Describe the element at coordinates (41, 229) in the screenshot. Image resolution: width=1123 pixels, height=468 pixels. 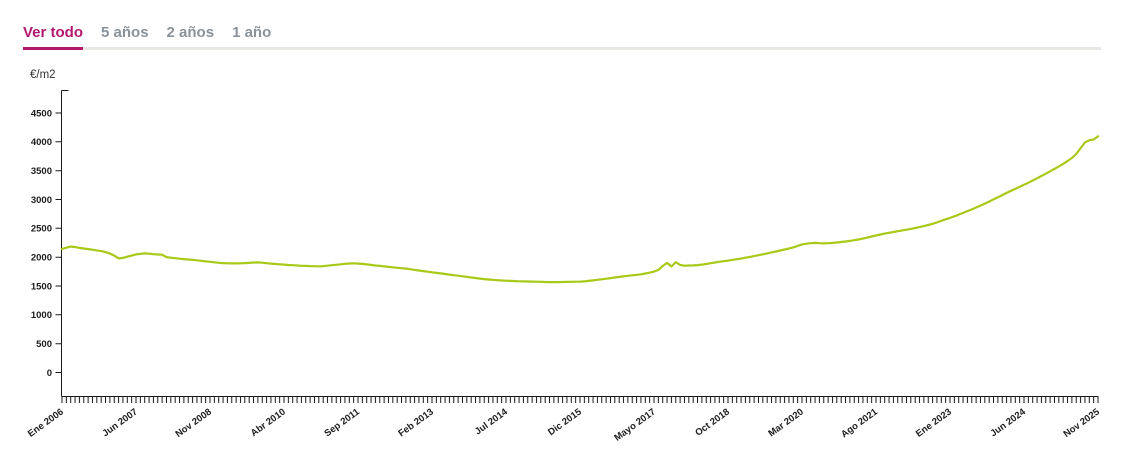
I see `y-tick-label: 2500` at that location.